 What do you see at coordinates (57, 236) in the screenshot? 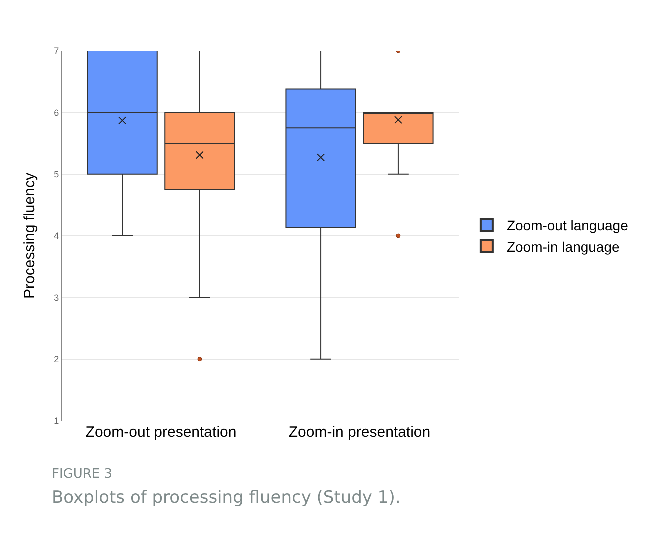
I see `y-tick-label: 4` at bounding box center [57, 236].